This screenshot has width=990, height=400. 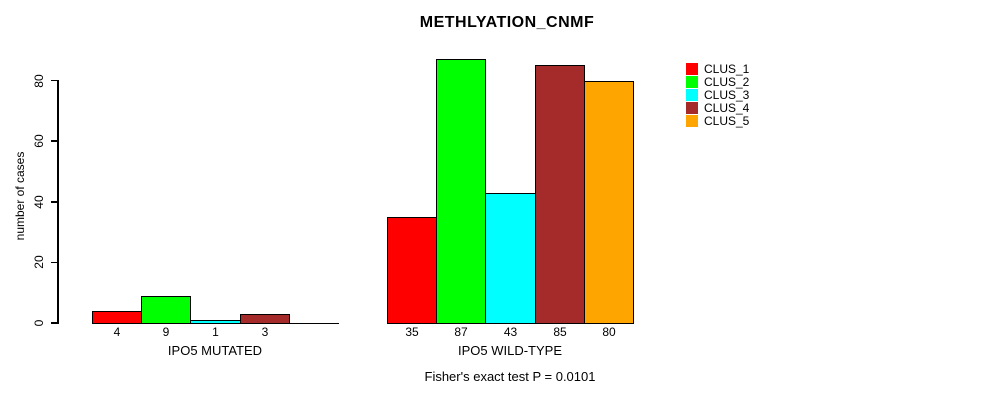 What do you see at coordinates (609, 332) in the screenshot?
I see `bar-value-label: 80` at bounding box center [609, 332].